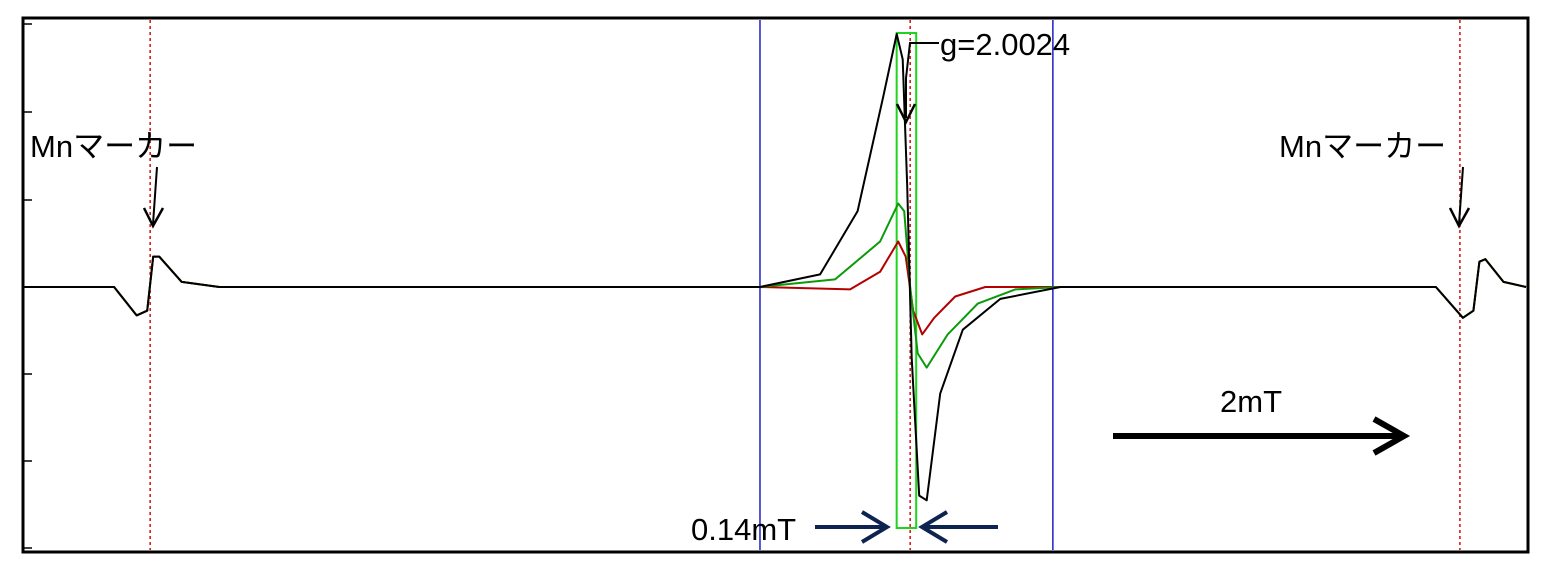  Describe the element at coordinates (1391, 436) in the screenshot. I see `scale-bar-arrowhead` at that location.